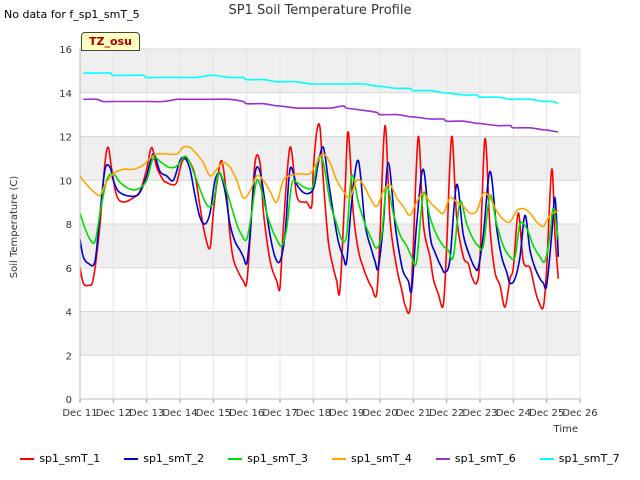 This screenshot has width=640, height=480. What do you see at coordinates (179, 413) in the screenshot?
I see `x-tick-label: Dec 14` at bounding box center [179, 413].